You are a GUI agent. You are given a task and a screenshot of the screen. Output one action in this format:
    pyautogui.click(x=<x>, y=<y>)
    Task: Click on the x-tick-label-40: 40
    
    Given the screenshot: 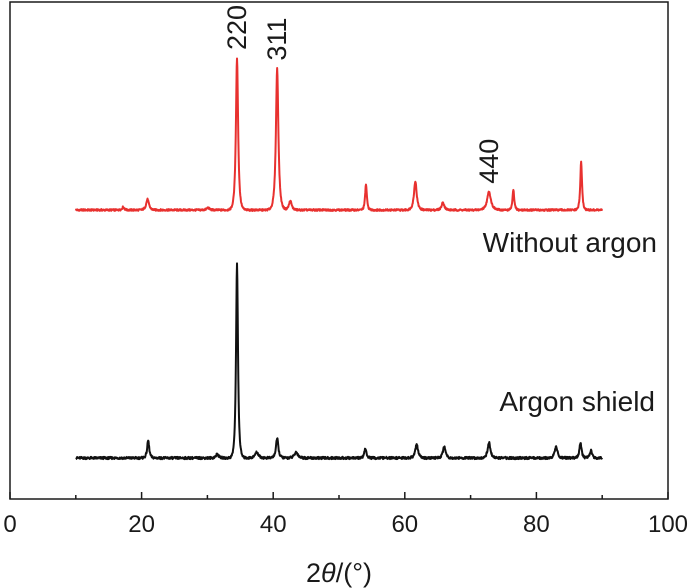 What is the action you would take?
    pyautogui.click(x=273, y=524)
    